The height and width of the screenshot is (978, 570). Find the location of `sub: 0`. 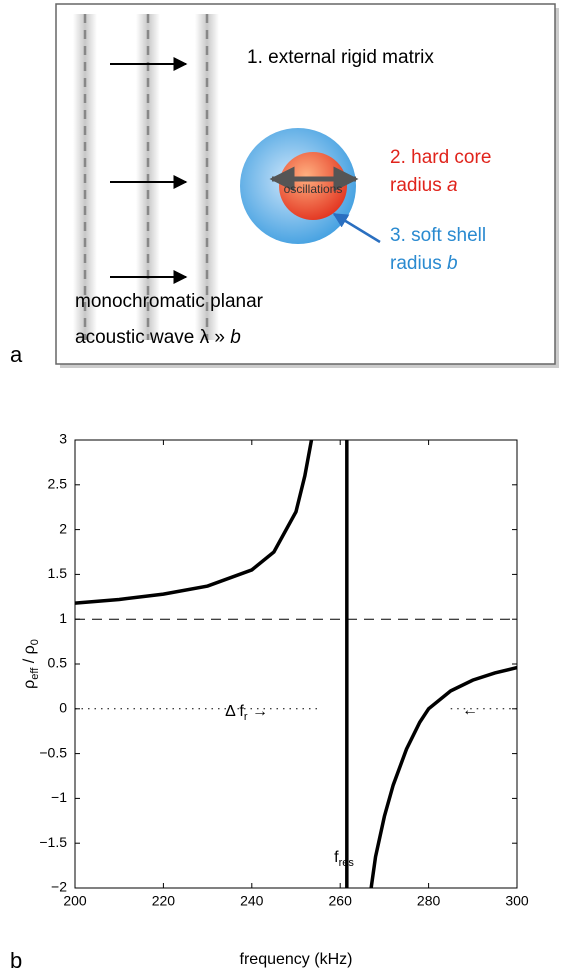

sub: 0 is located at coordinates (35, 642).